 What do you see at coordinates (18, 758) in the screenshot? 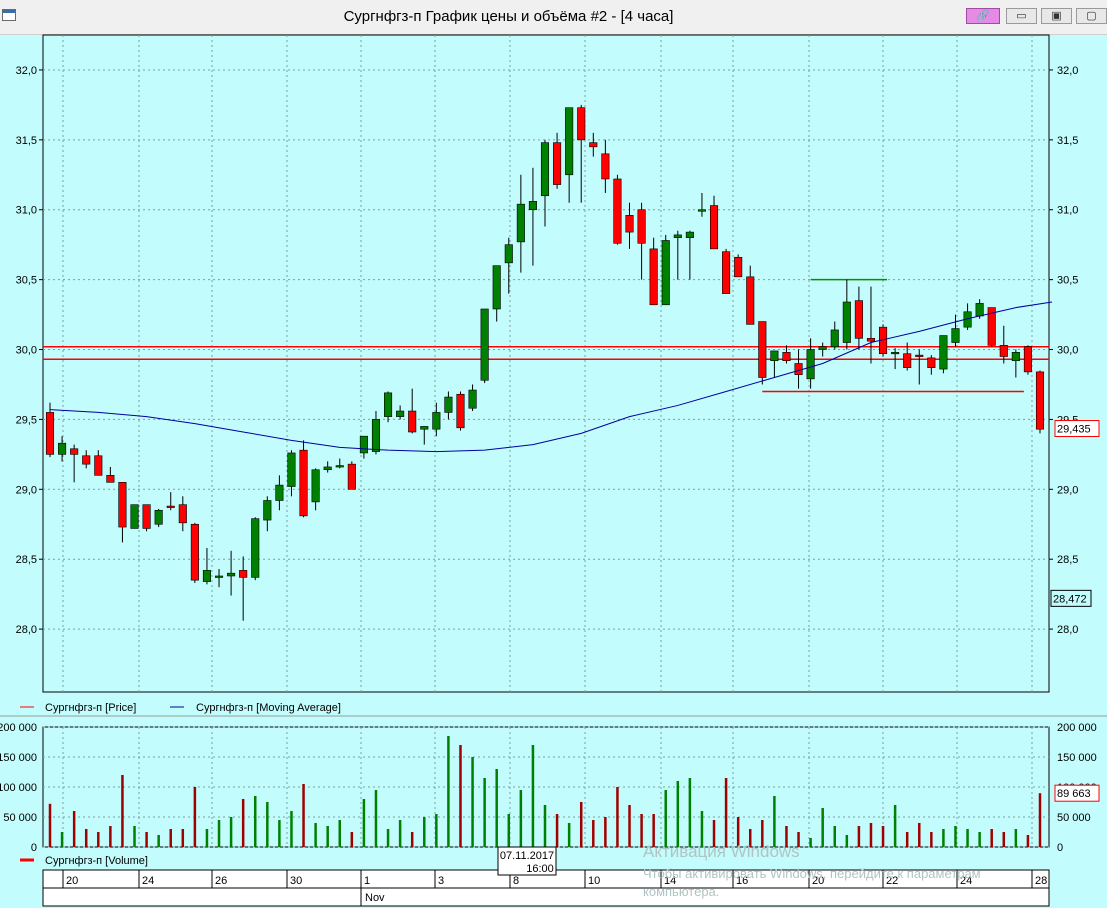
I see `volume-tick-label-left: 150 000` at bounding box center [18, 758].